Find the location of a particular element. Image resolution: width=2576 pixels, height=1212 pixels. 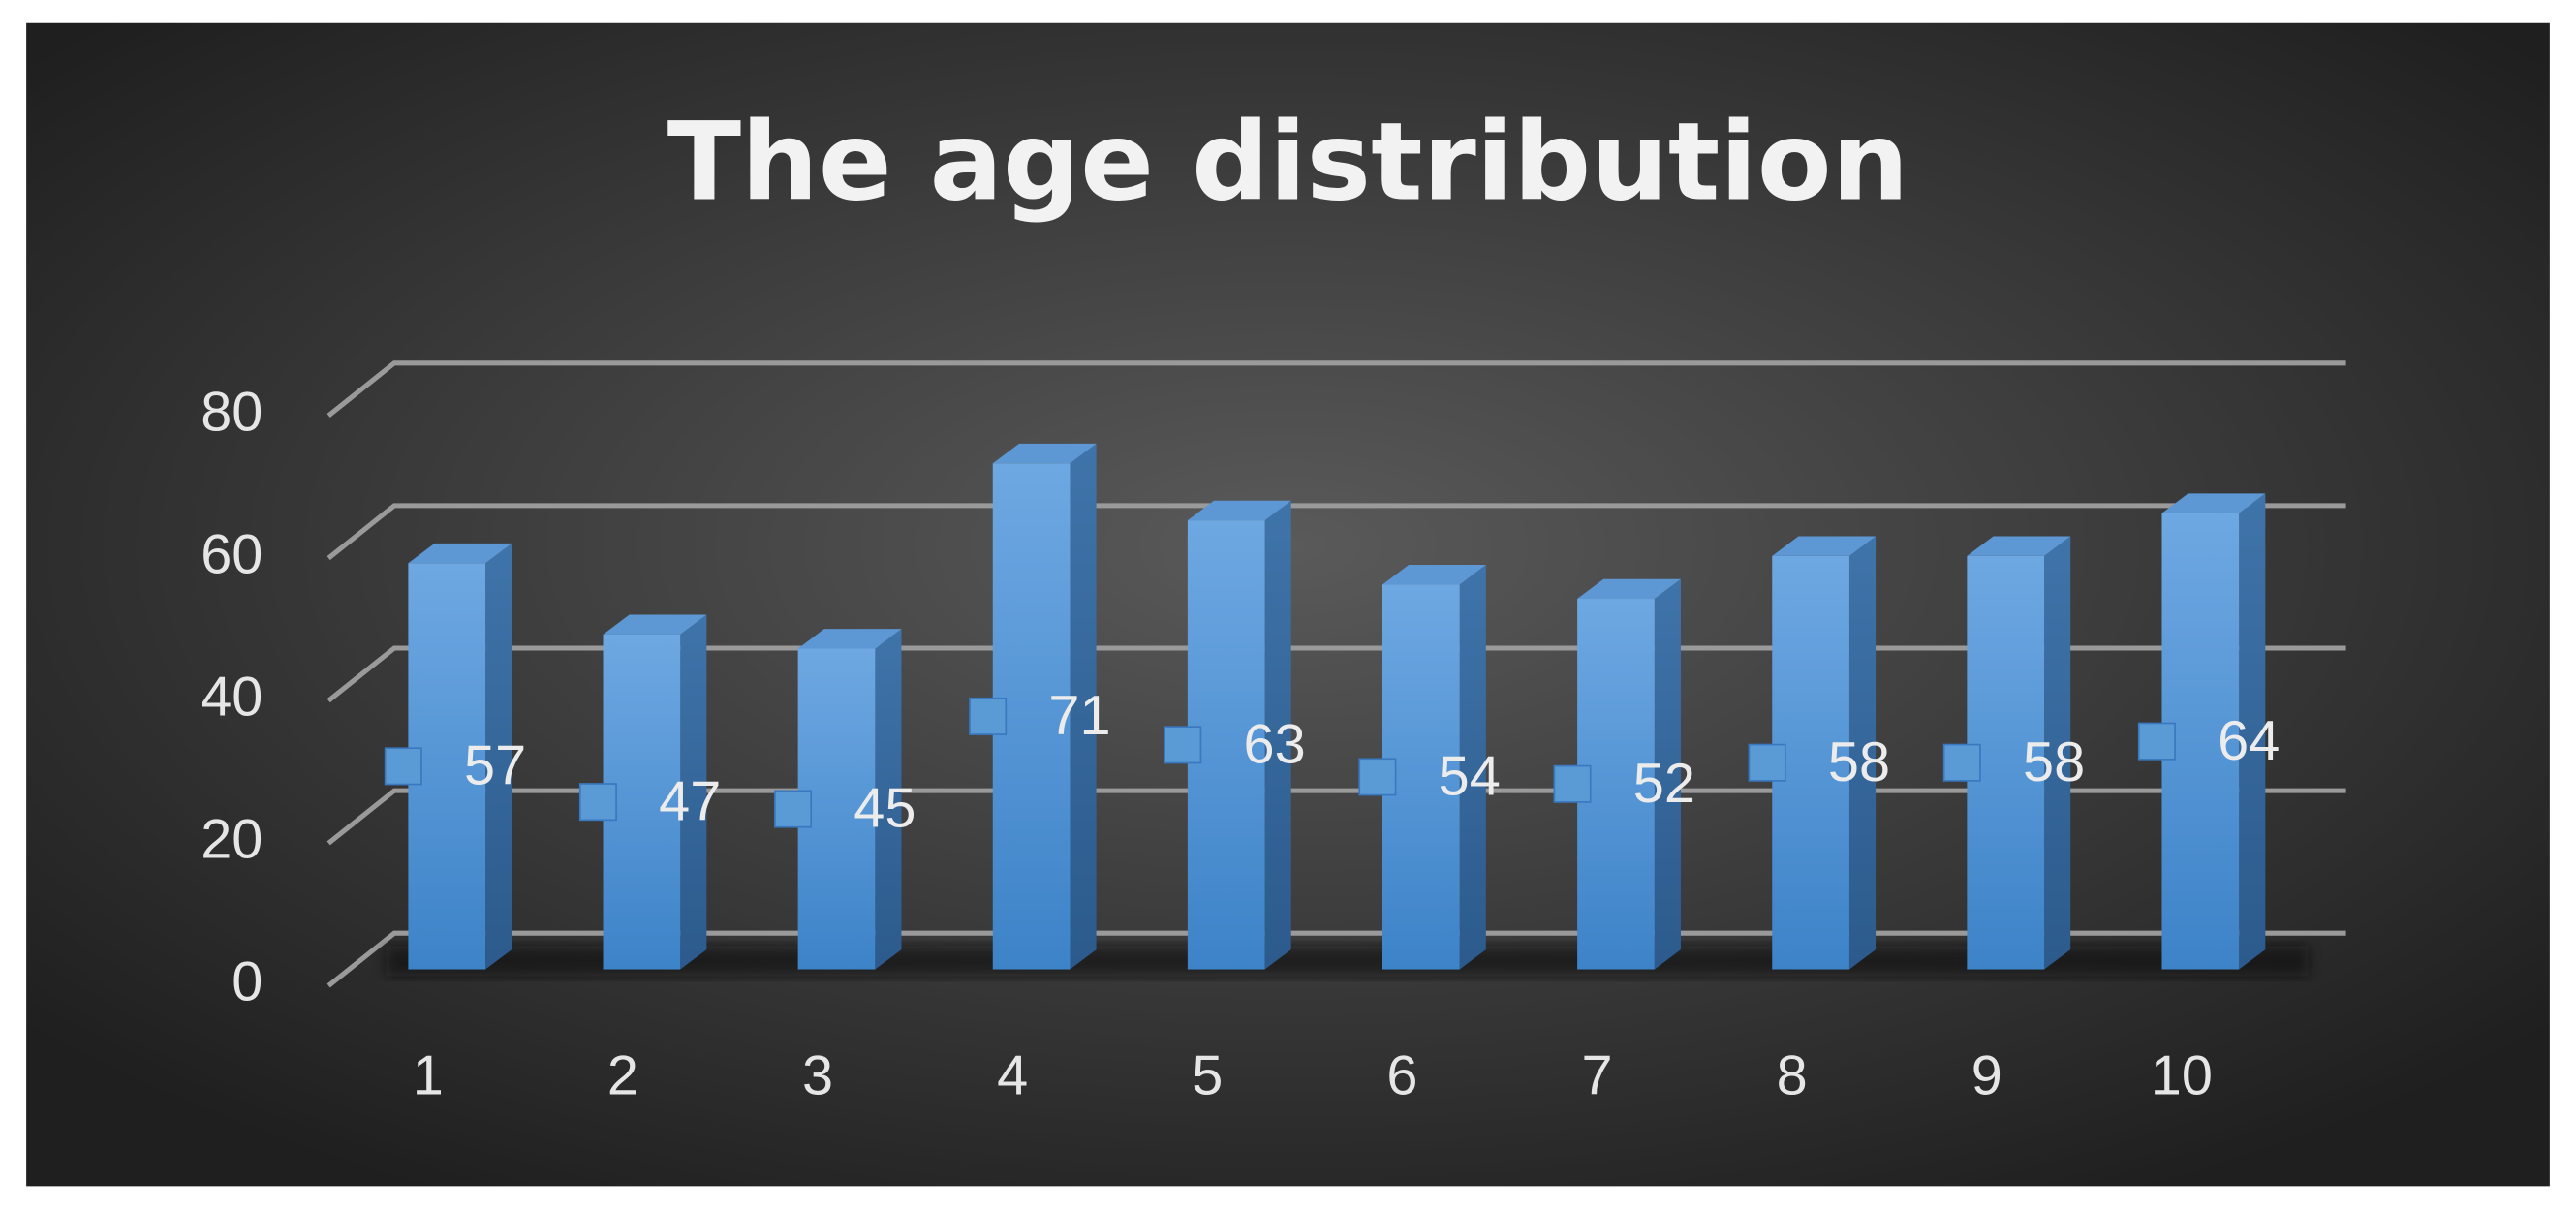

x-tick-label: 4 is located at coordinates (1012, 1075).